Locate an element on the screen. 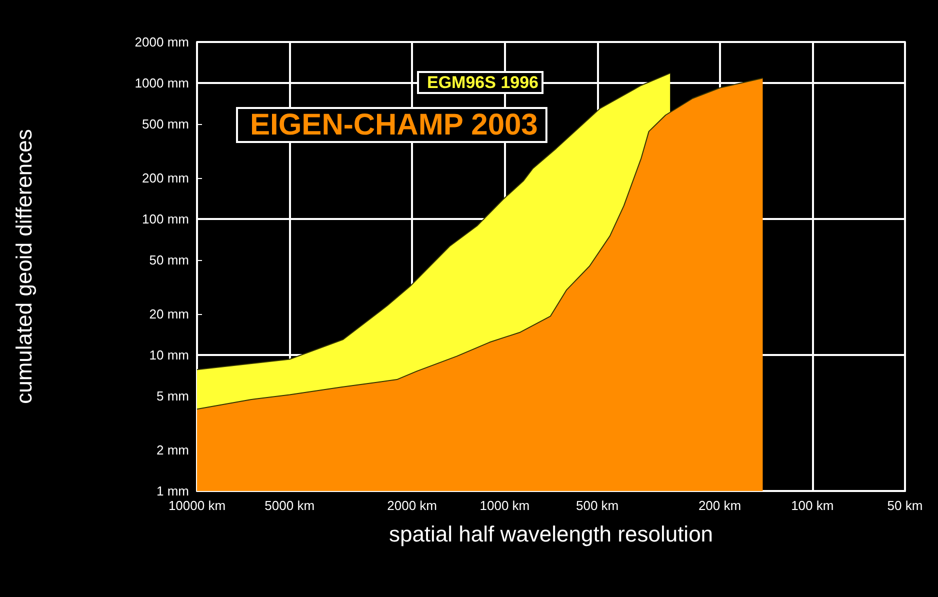 This screenshot has height=597, width=938. y-tick-label: 2000 mm is located at coordinates (161, 42).